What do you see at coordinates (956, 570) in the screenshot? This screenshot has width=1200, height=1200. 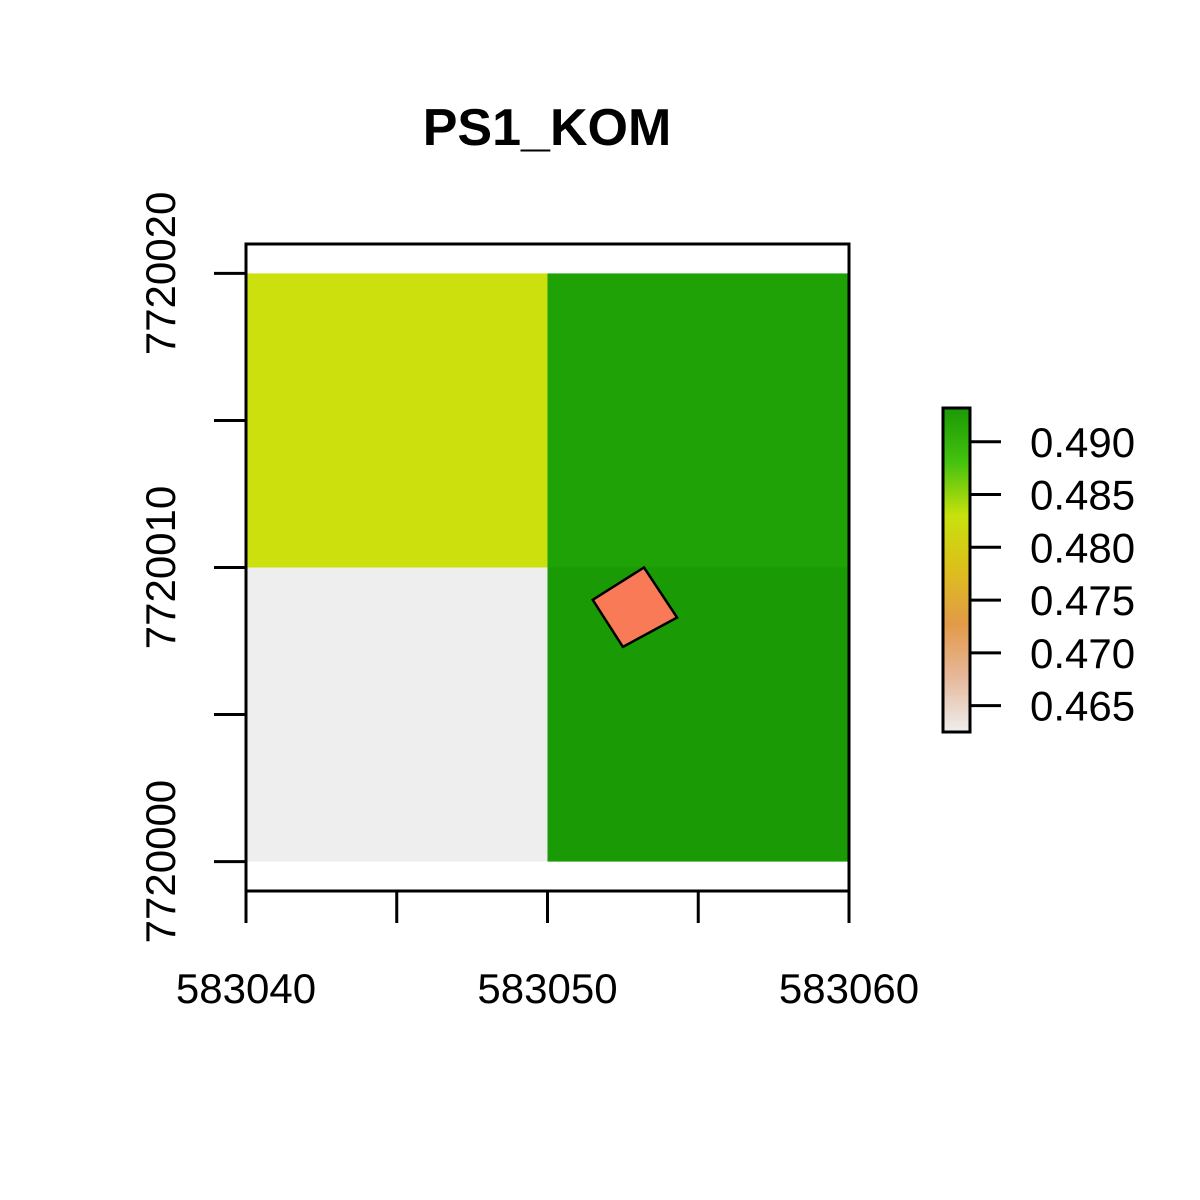 I see `legend-colorbar` at bounding box center [956, 570].